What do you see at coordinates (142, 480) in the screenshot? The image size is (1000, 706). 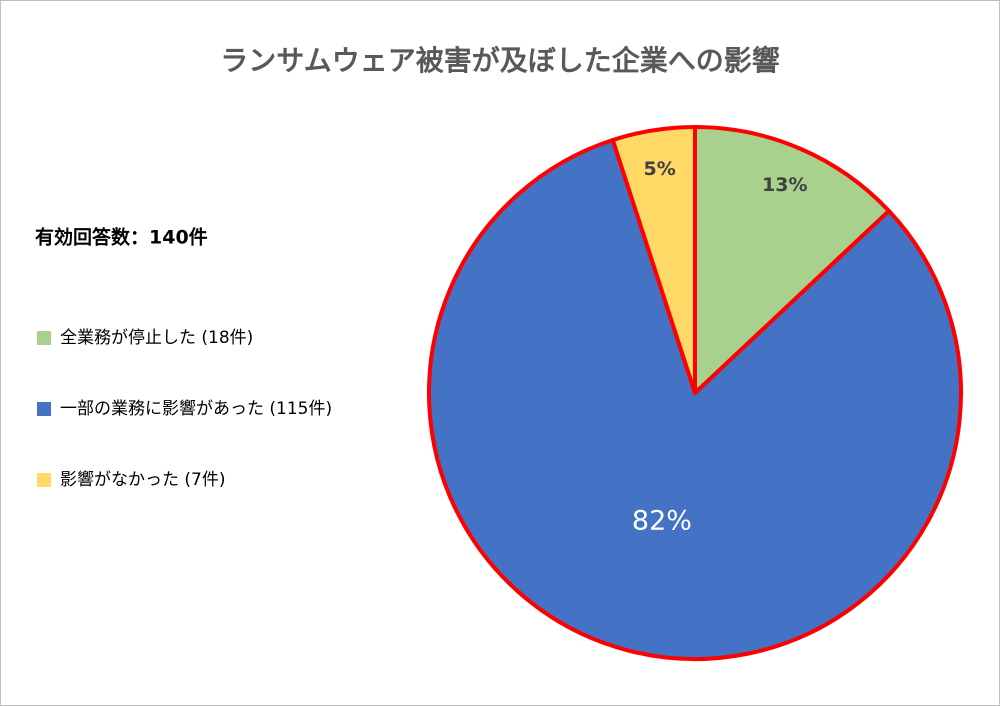 I see `legend-label: 影響がなかった (7件)` at bounding box center [142, 480].